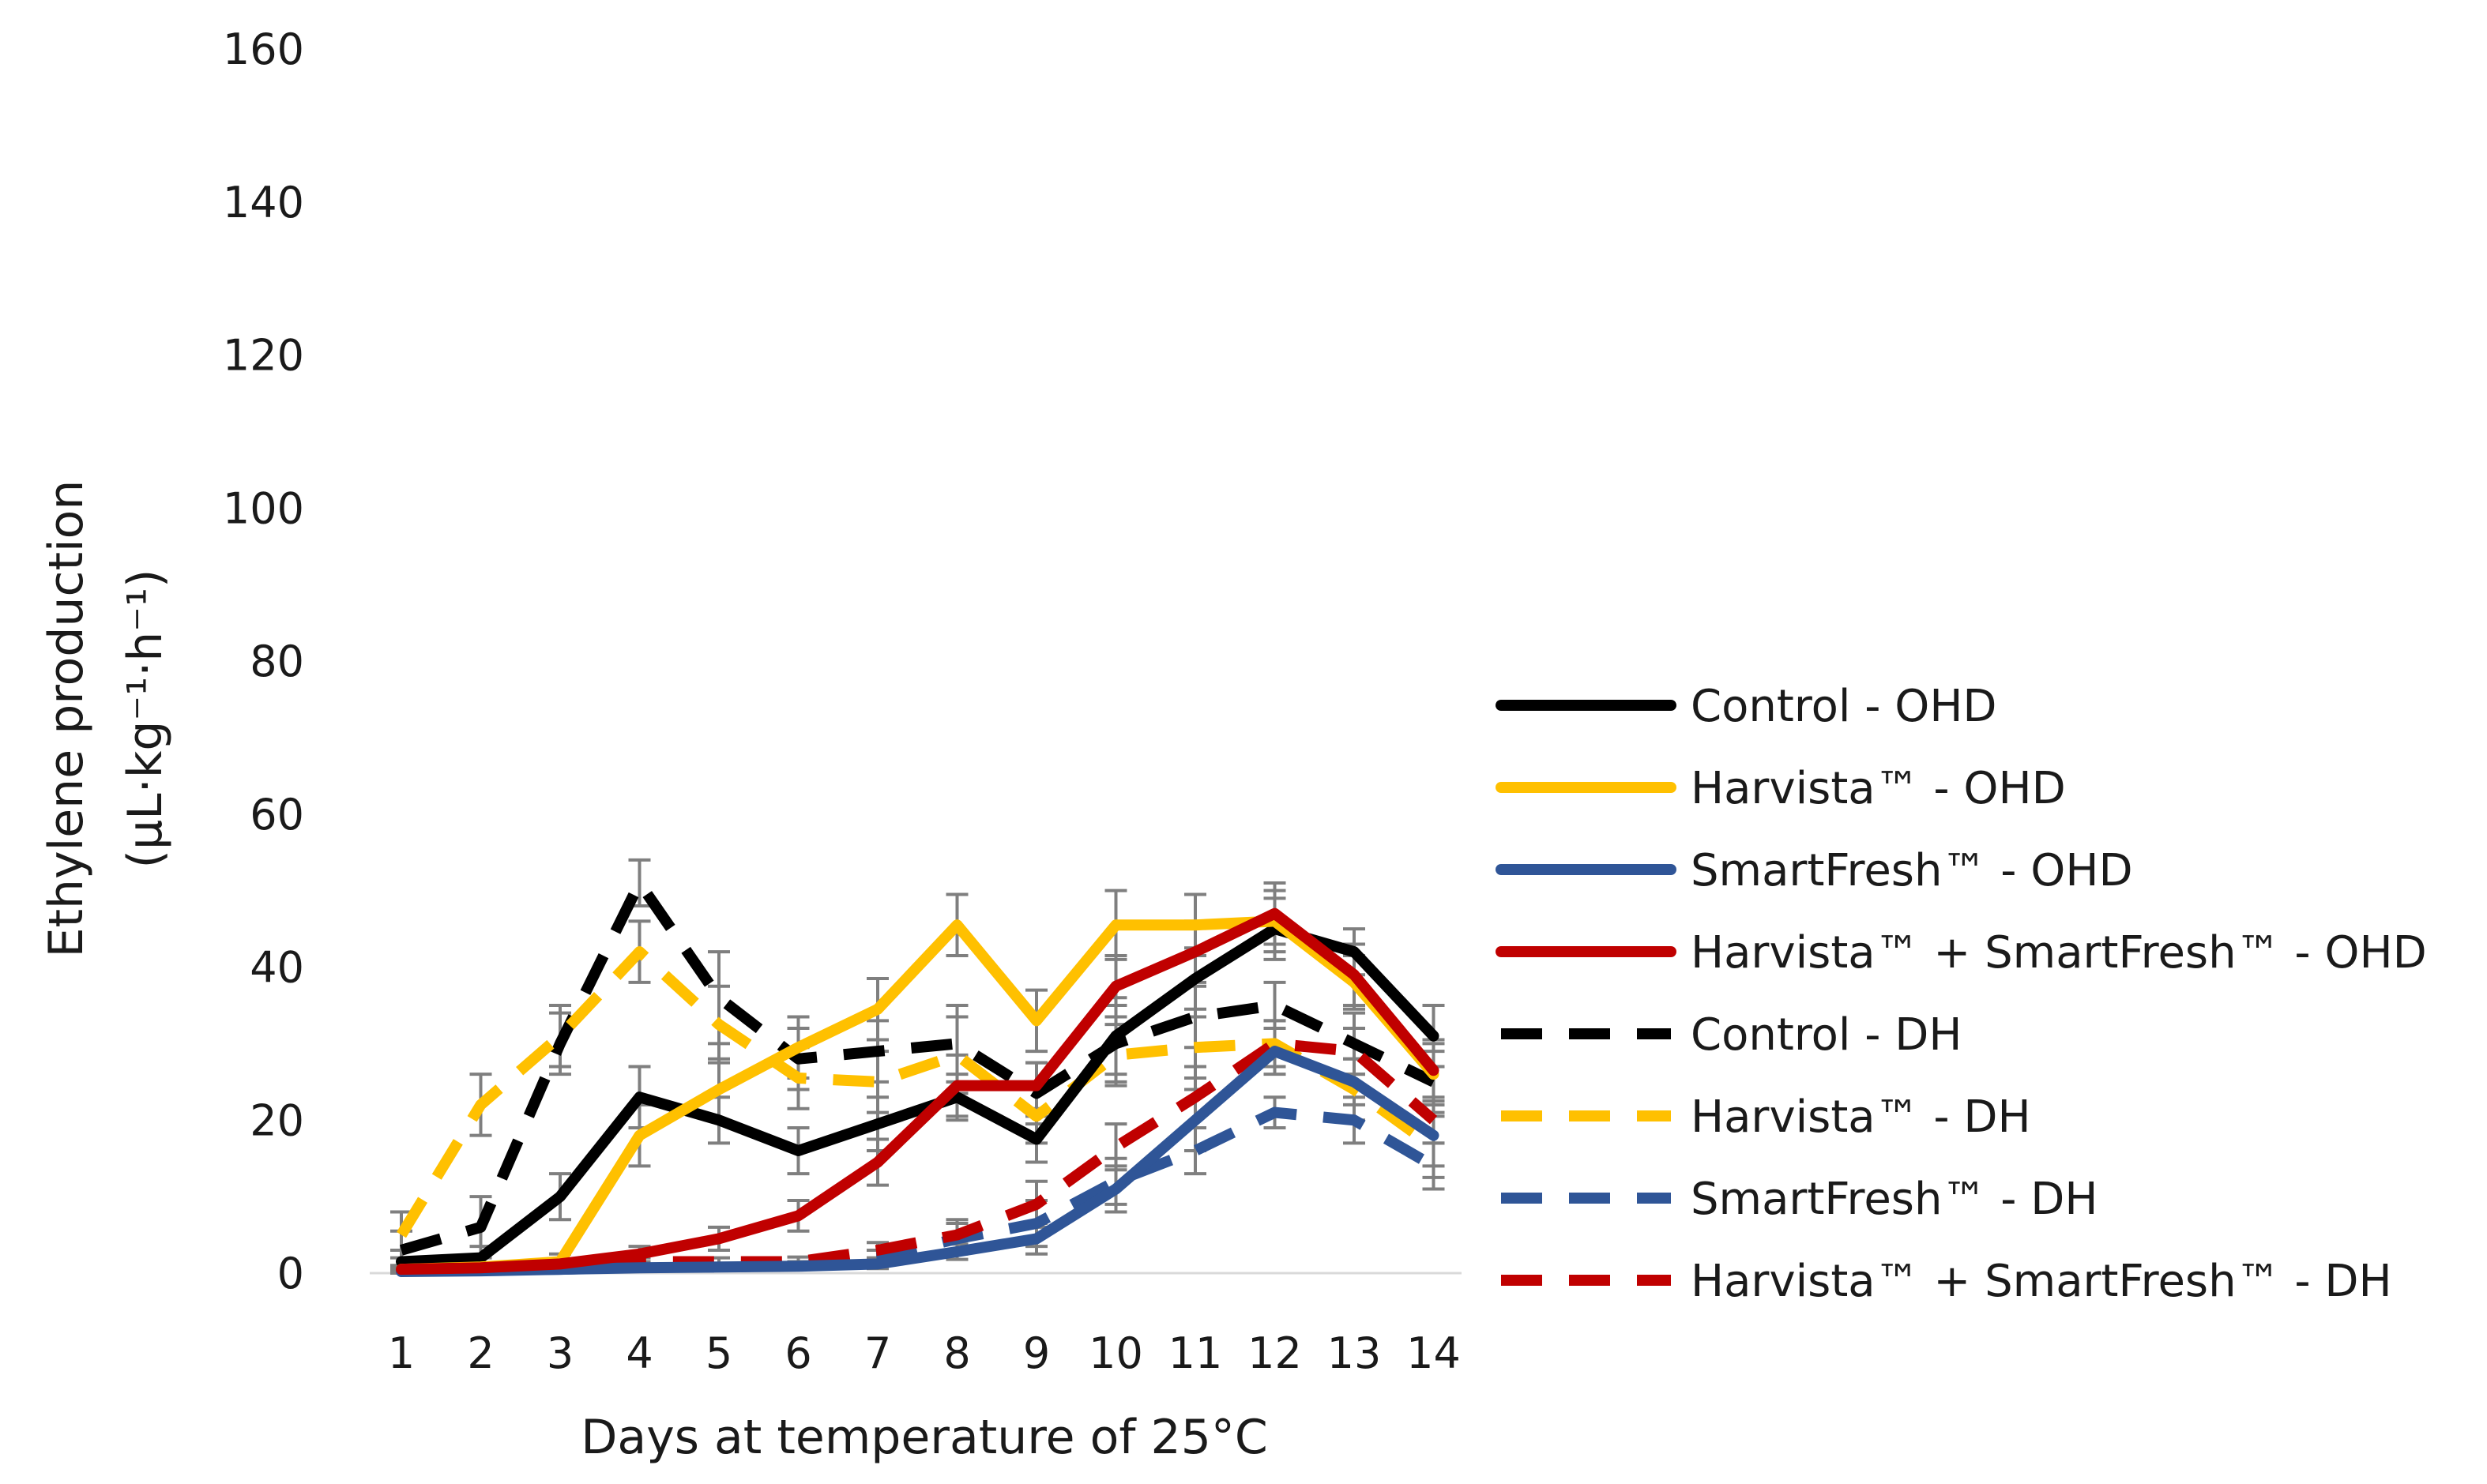 The width and height of the screenshot is (2487, 1484). I want to click on x-axis-title: Days at temperature of 25°C, so click(925, 1437).